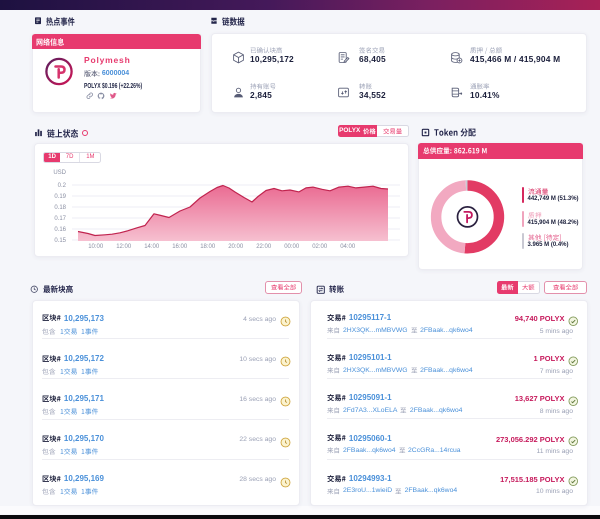 The image size is (600, 519). Describe the element at coordinates (180, 247) in the screenshot. I see `svg-text: 16:00` at that location.